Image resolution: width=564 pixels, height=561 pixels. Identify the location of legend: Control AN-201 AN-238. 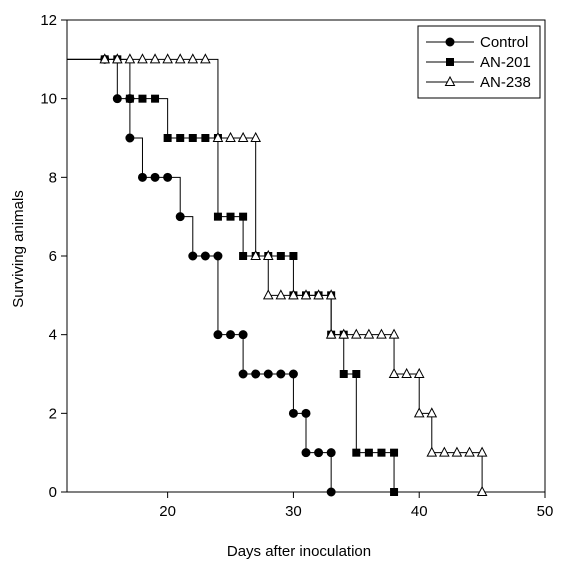
(479, 62).